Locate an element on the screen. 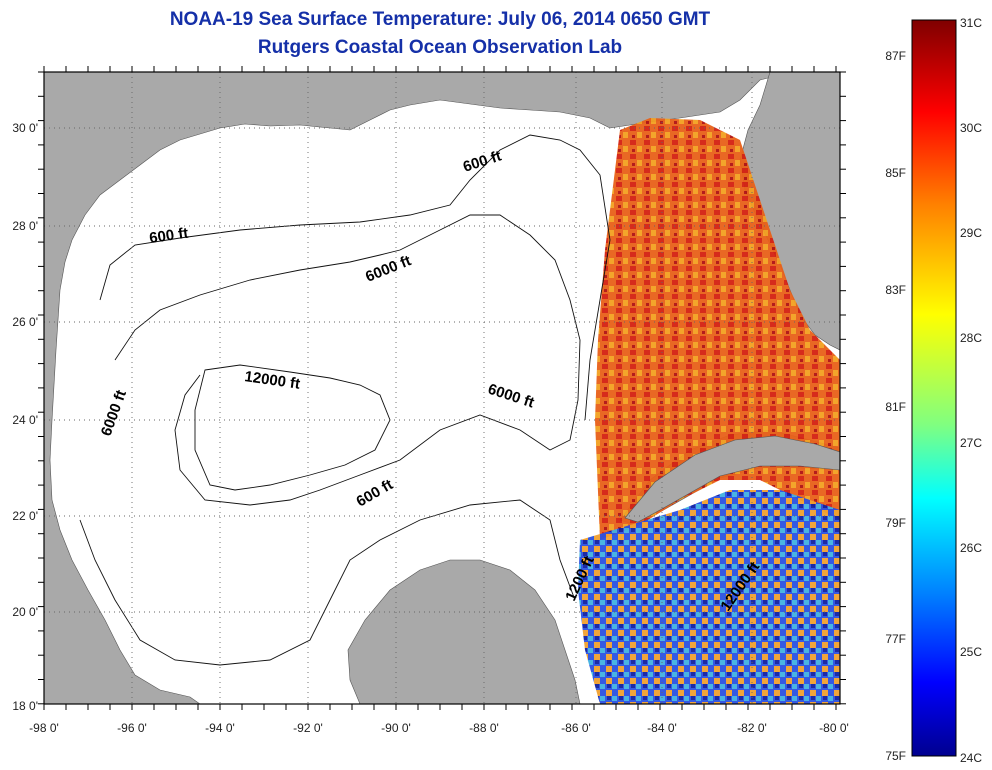  lon-label: -94 0' is located at coordinates (220, 728).